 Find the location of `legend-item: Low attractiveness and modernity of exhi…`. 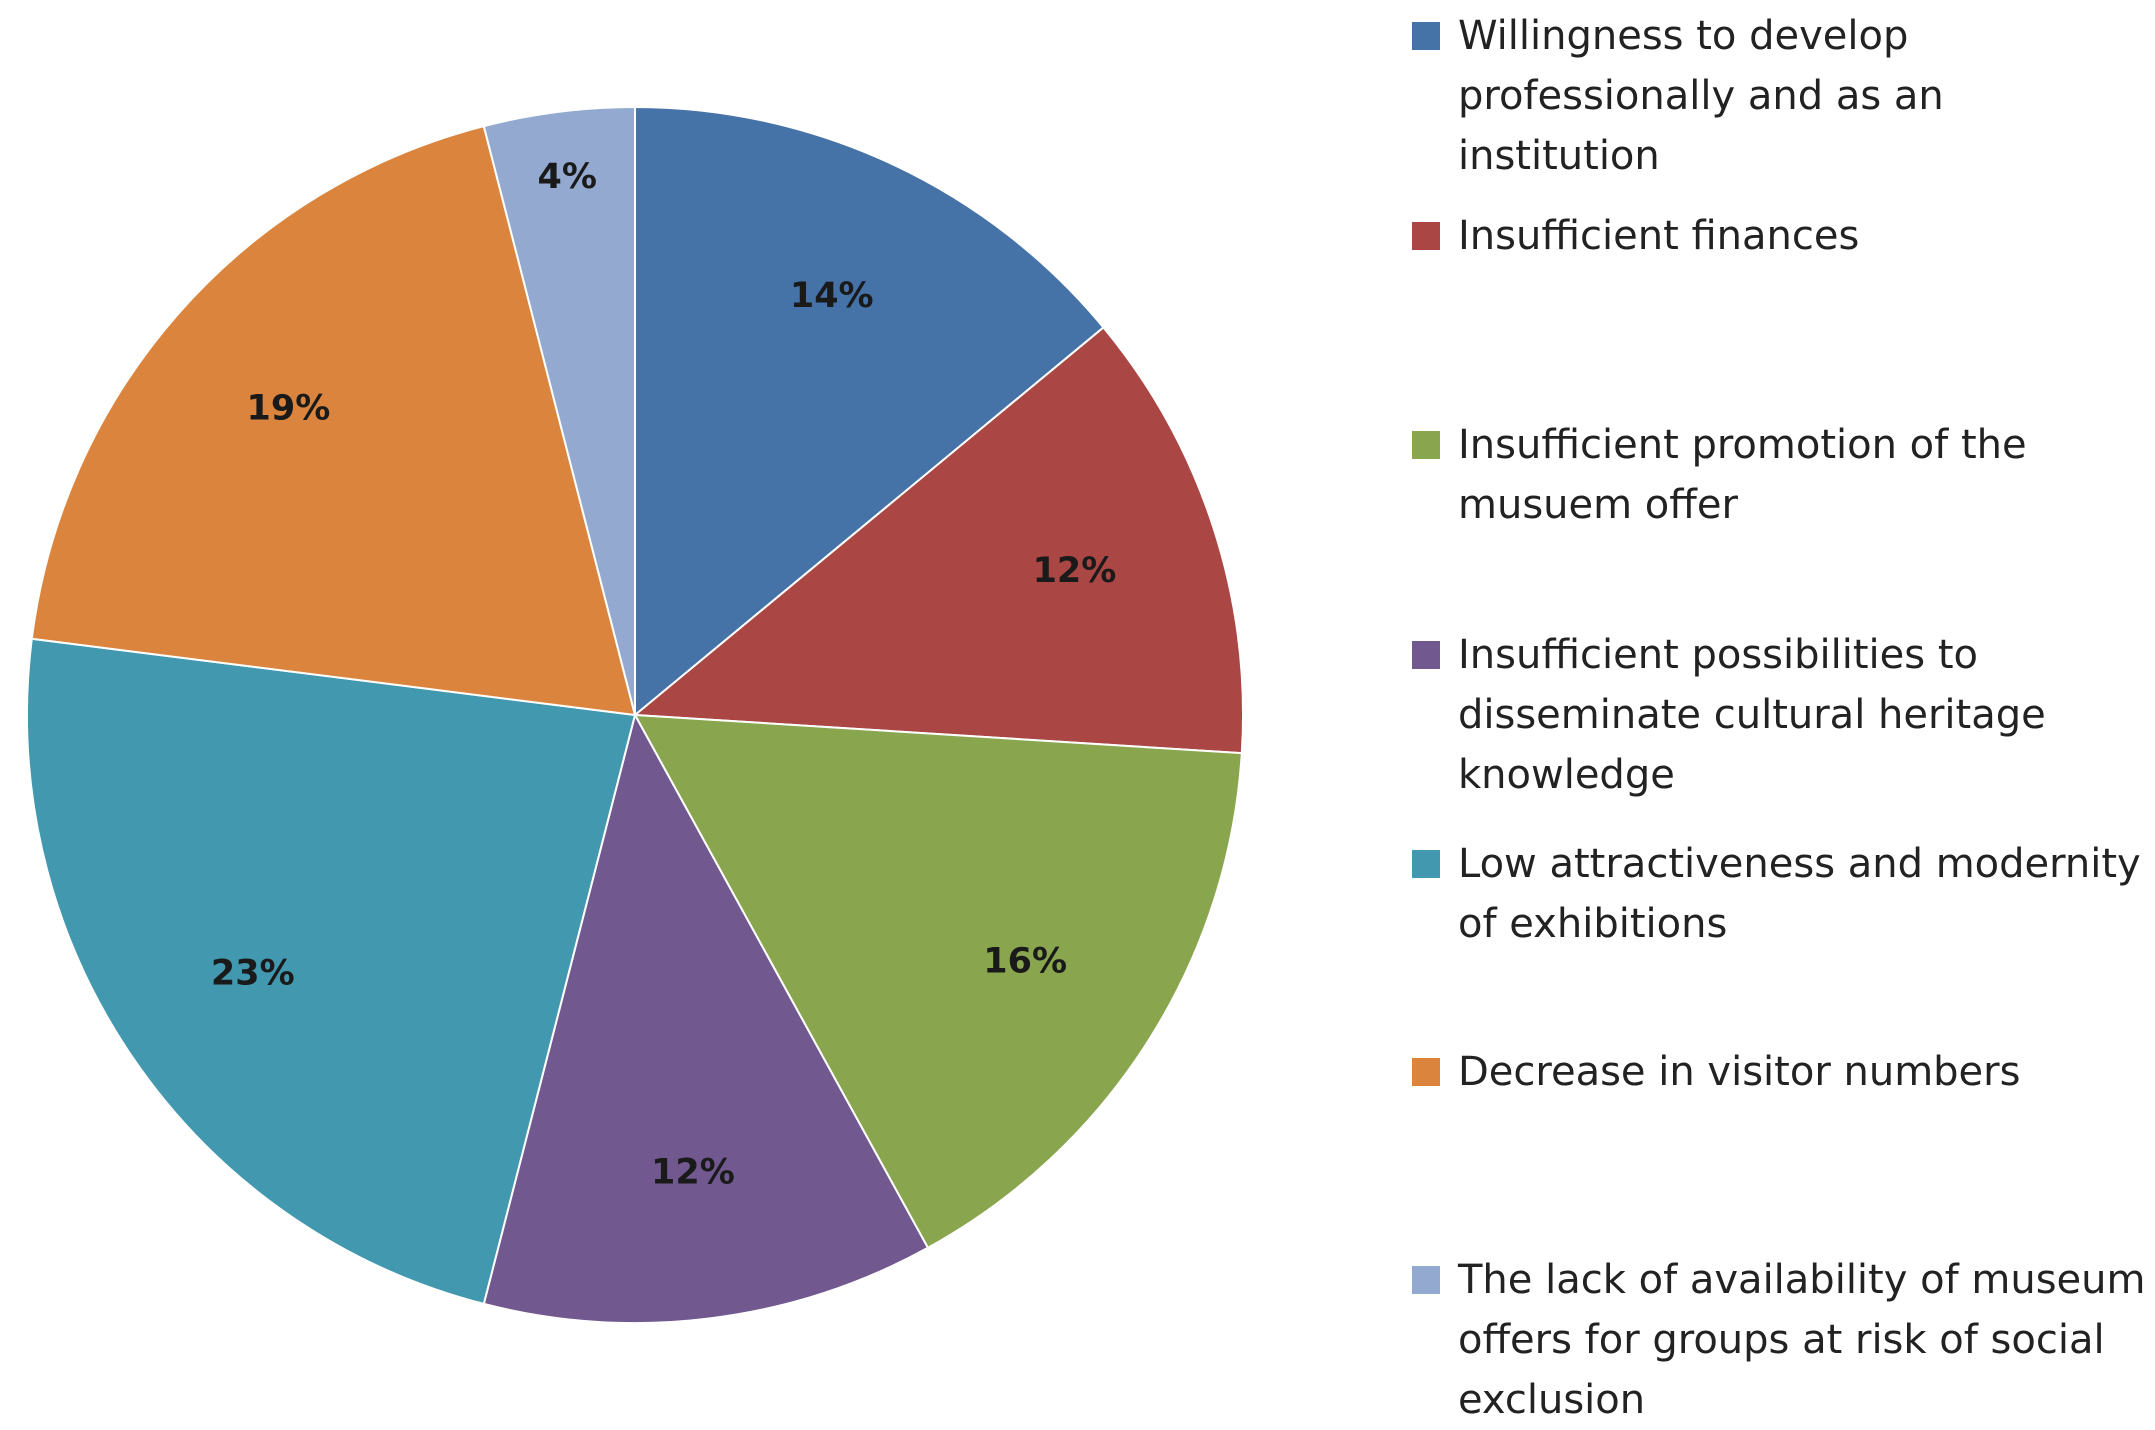

legend-item: Low attractiveness and modernity of exhi… is located at coordinates (1780, 894).